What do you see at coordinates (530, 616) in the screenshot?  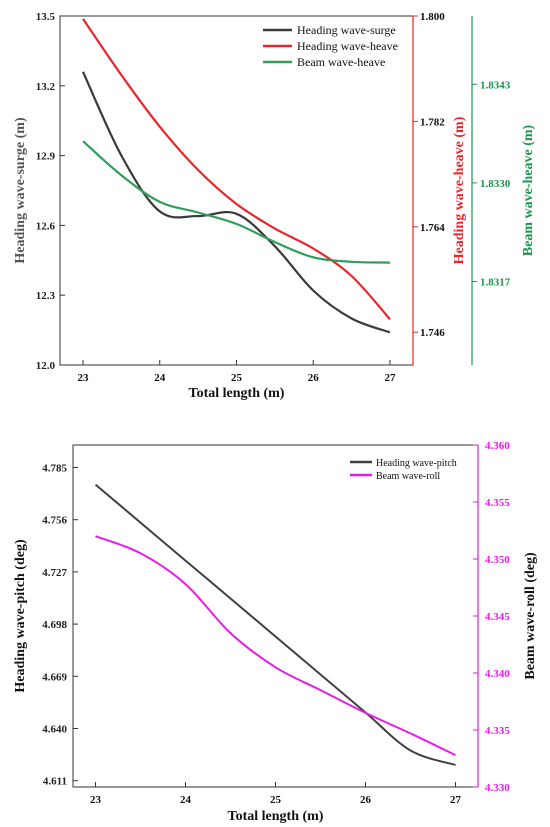 I see `y-right-axis-label: Beam wave-roll (deg)` at bounding box center [530, 616].